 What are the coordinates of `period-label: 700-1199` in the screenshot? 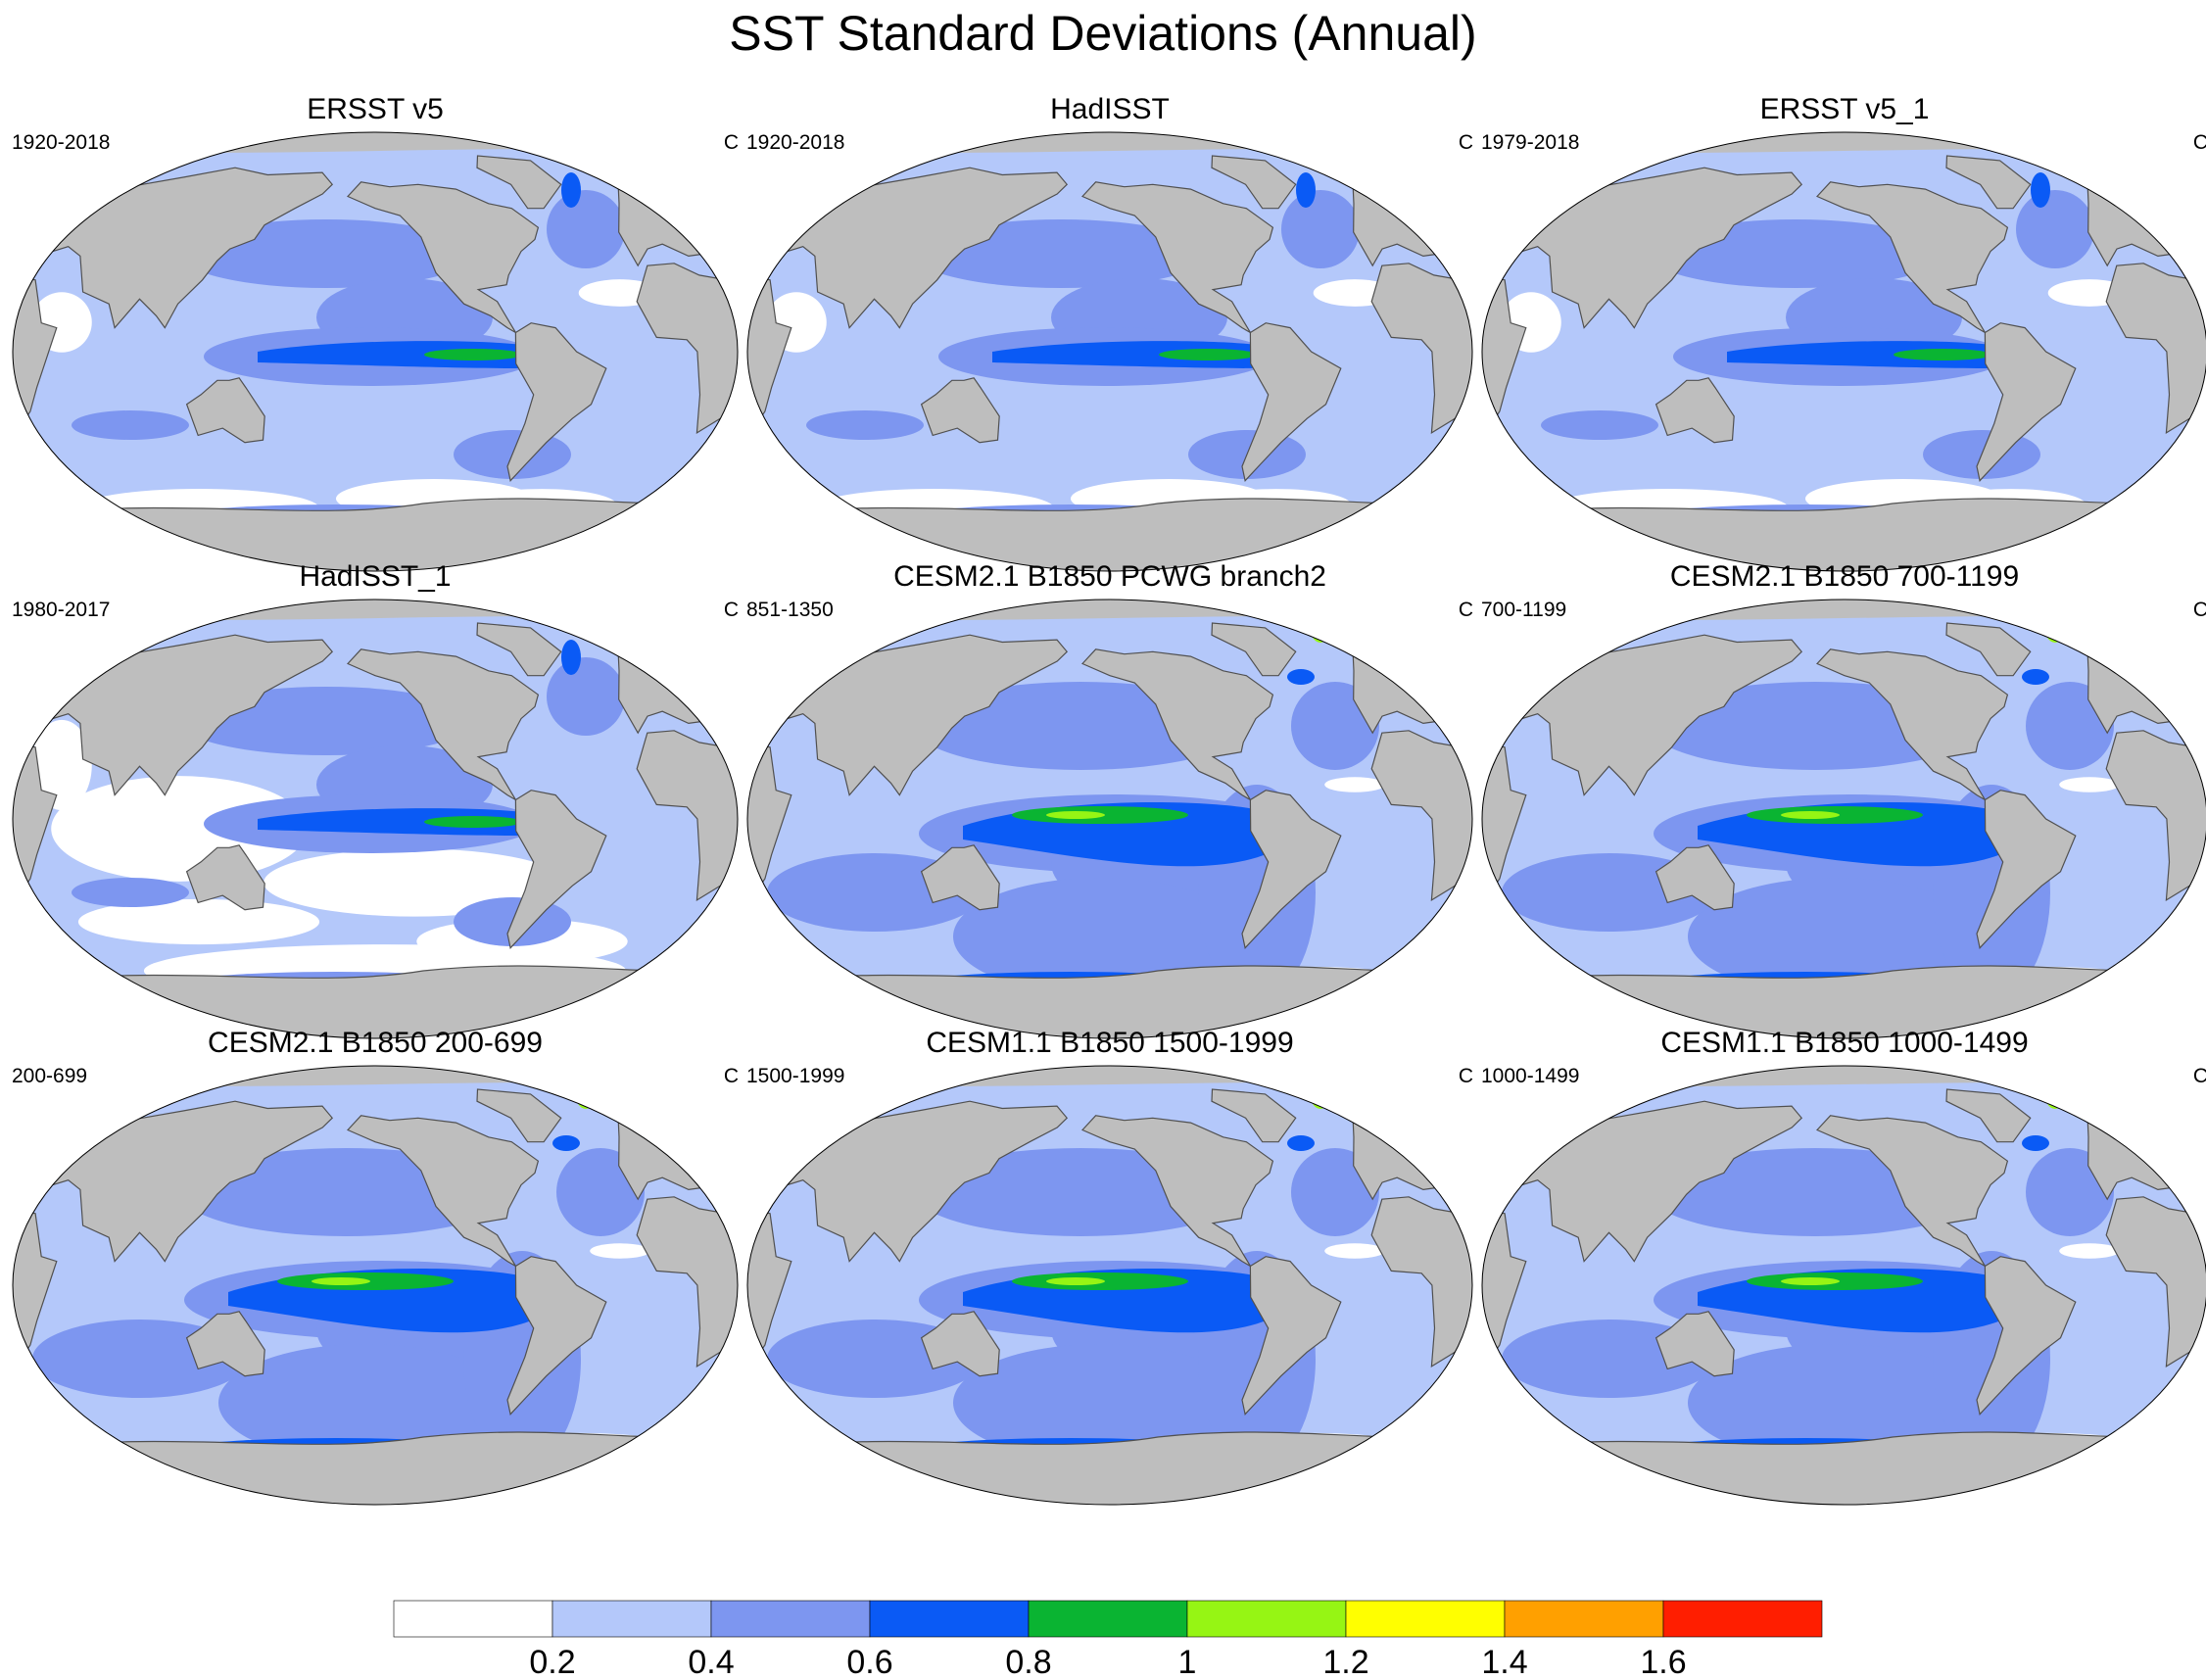 It's located at (1524, 610).